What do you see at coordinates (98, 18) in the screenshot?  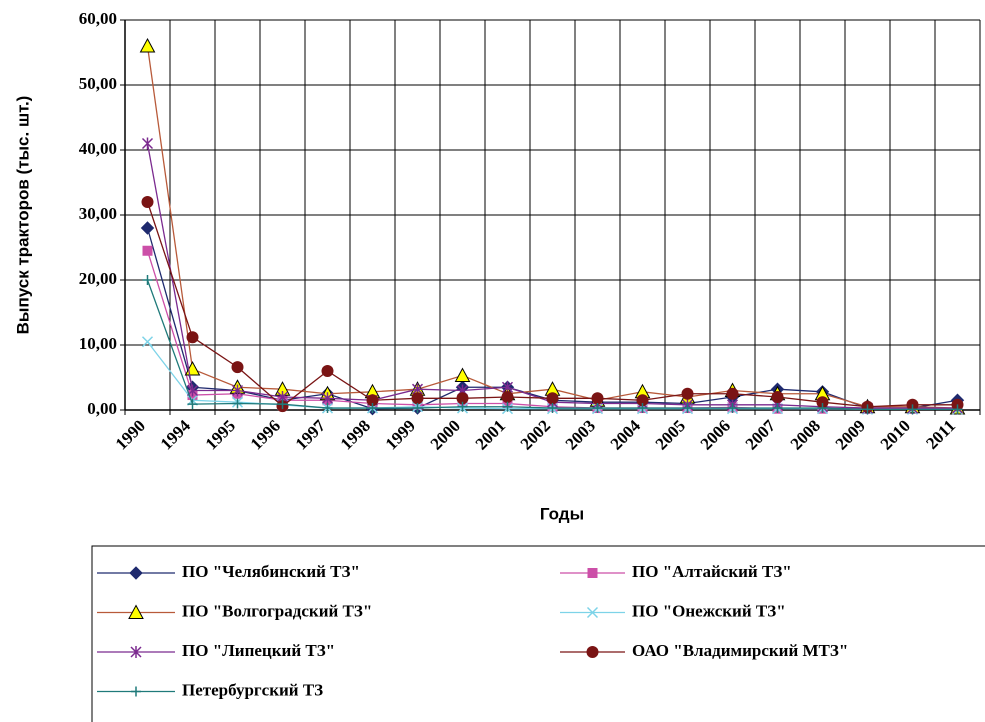 I see `y-tick-label: 60,00` at bounding box center [98, 18].